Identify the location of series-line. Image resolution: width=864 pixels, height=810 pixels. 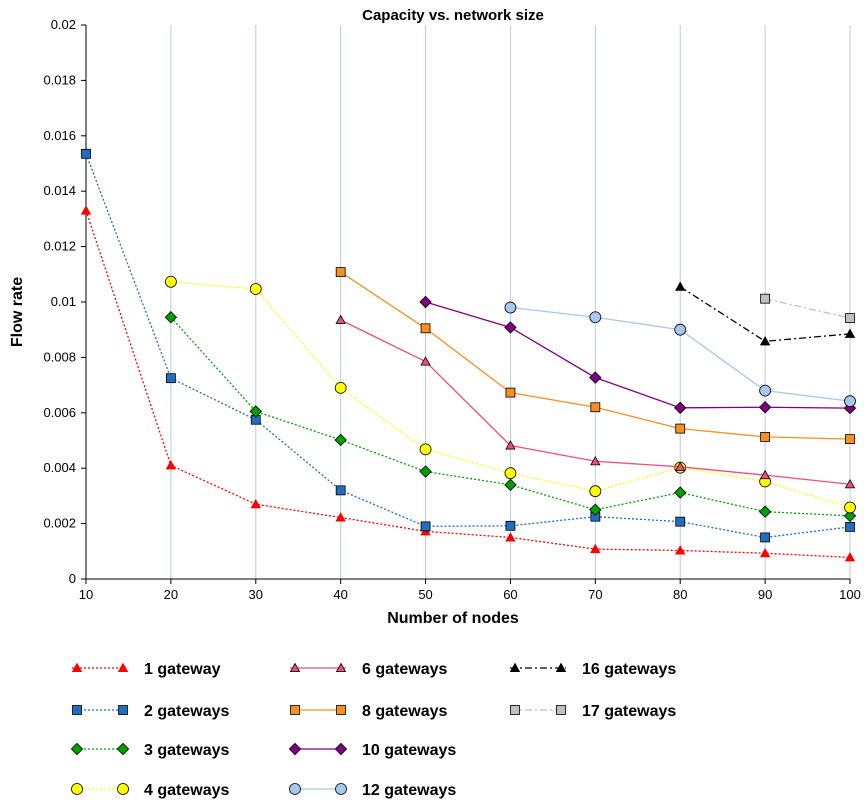
(638, 355).